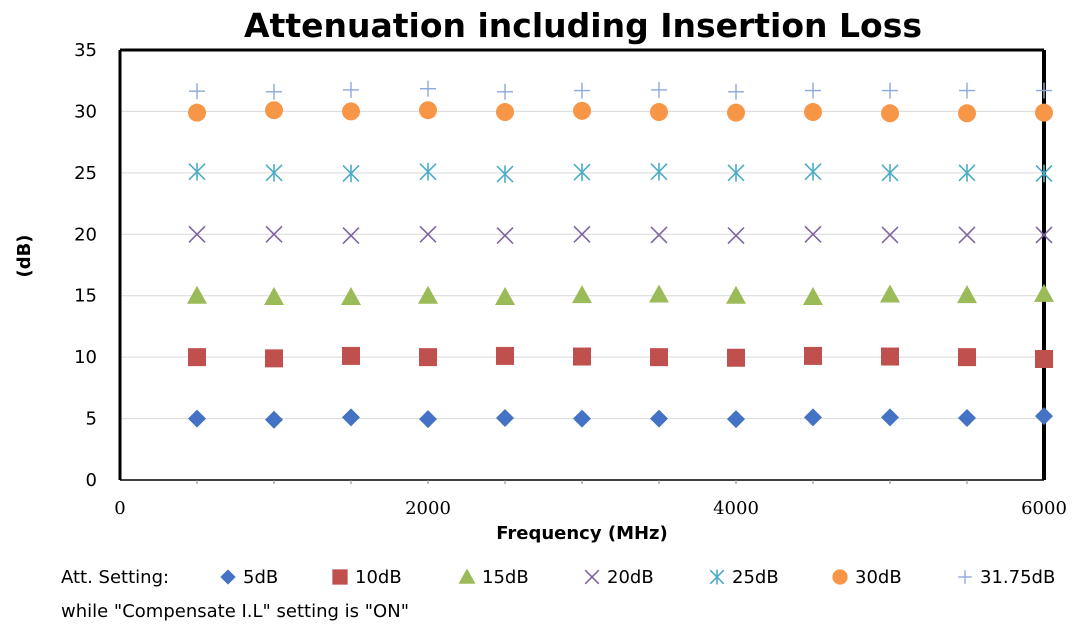  I want to click on x-tick-label: 2000, so click(428, 508).